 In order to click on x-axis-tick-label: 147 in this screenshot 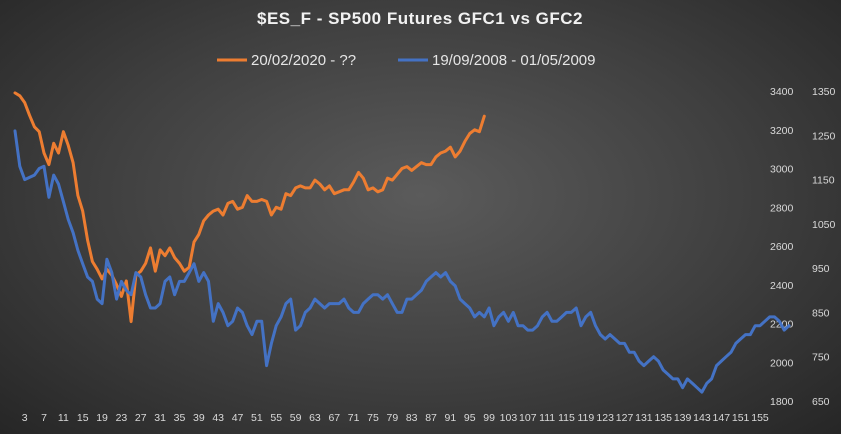, I will do `click(722, 418)`.